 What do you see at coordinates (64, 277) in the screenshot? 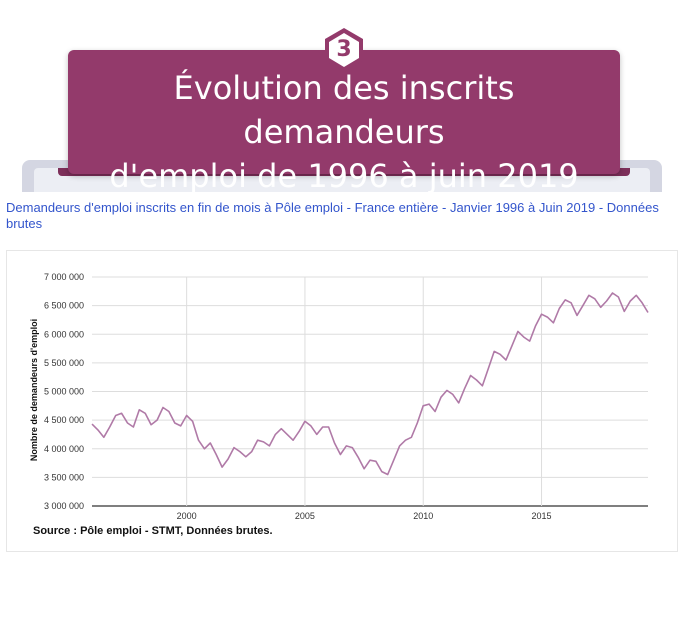
I see `y-tick-label: 7 000 000` at bounding box center [64, 277].